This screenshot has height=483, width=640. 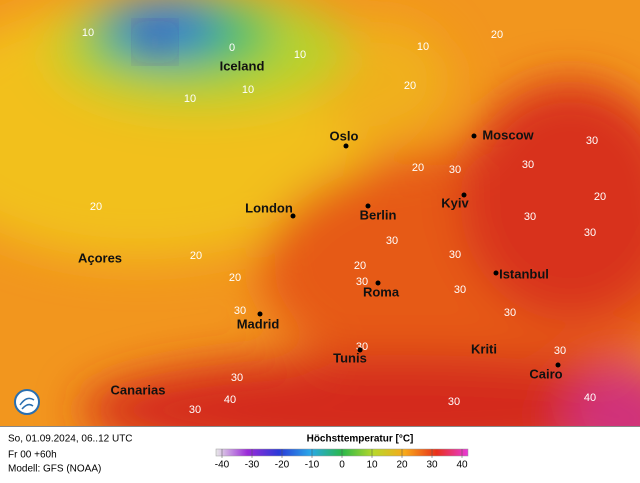 I want to click on valid-time: So, 01.09.2024, 06..12 UTC, so click(x=70, y=439).